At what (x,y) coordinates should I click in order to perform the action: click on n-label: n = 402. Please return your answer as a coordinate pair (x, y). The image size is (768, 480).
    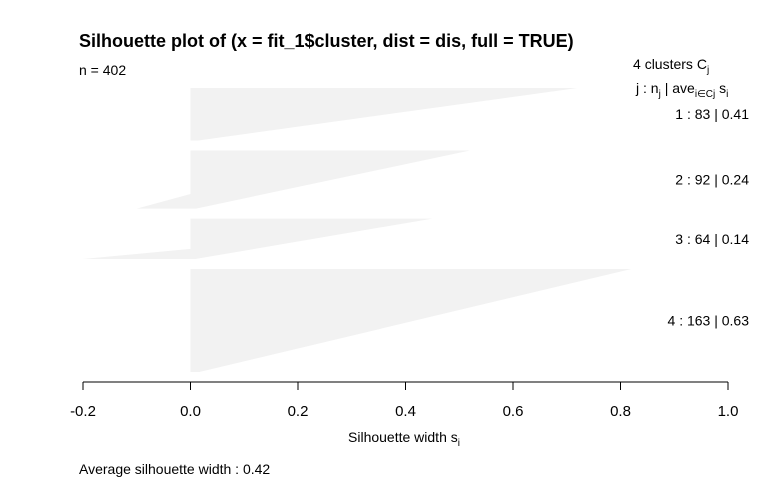
    Looking at the image, I should click on (102, 70).